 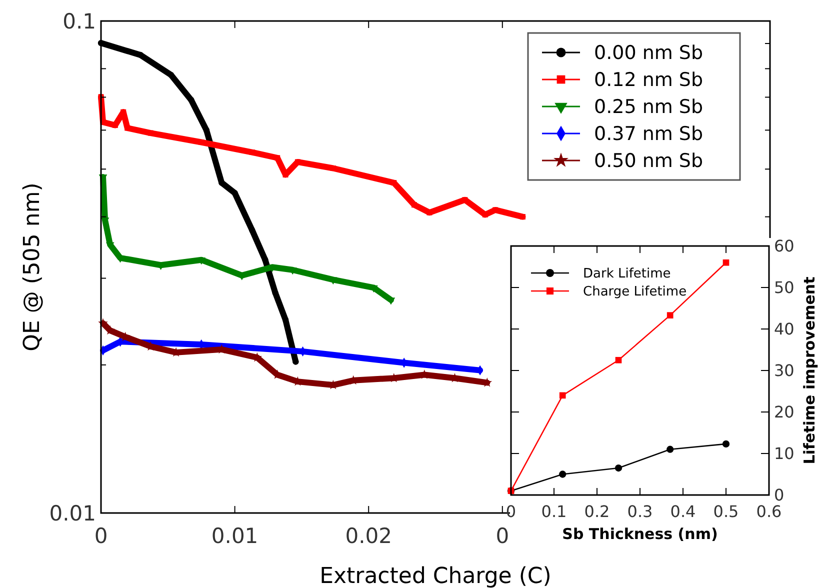 What do you see at coordinates (32, 267) in the screenshot?
I see `y-axis-title: QE @ (505 nm)` at bounding box center [32, 267].